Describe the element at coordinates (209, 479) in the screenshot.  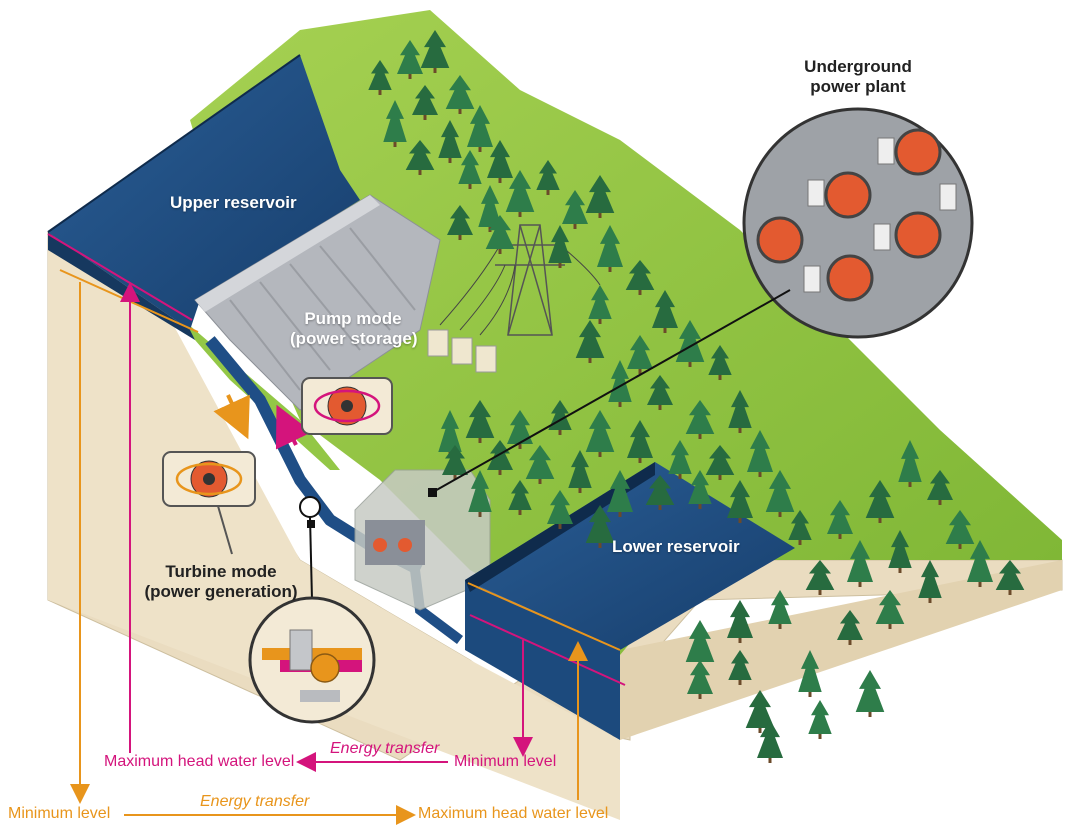
I see `turbine-mode-inset` at that location.